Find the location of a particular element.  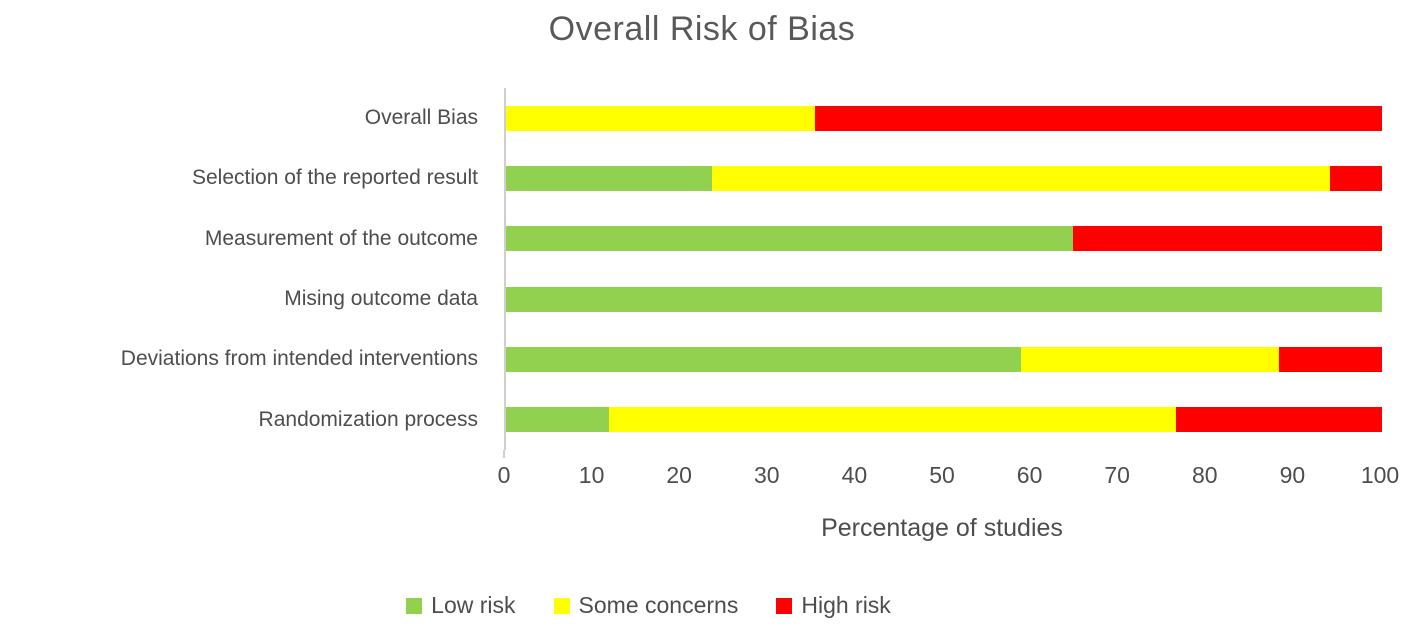

category-label-randomization-process: Randomization process is located at coordinates (368, 419).